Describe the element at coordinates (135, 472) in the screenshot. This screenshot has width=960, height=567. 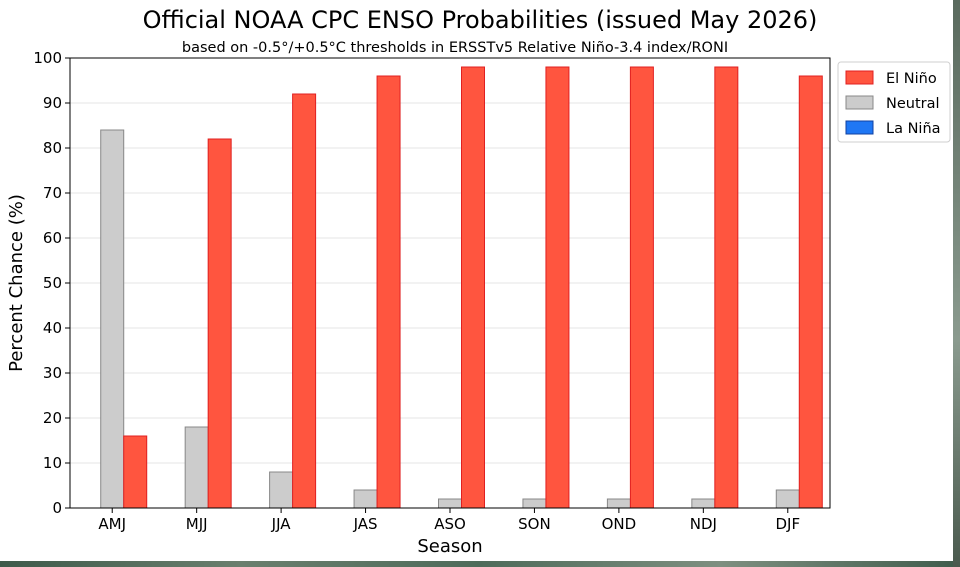
I see `bar-el-ni-o-amj` at that location.